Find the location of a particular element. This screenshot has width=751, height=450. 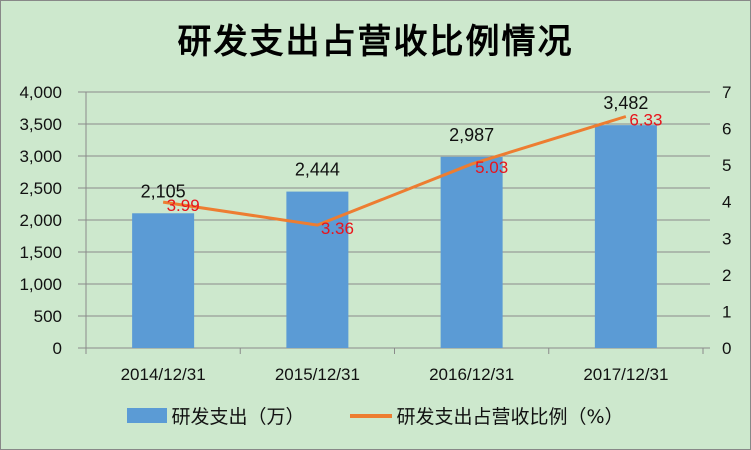

legend-label-bar: 研发支出（万） is located at coordinates (238, 417).